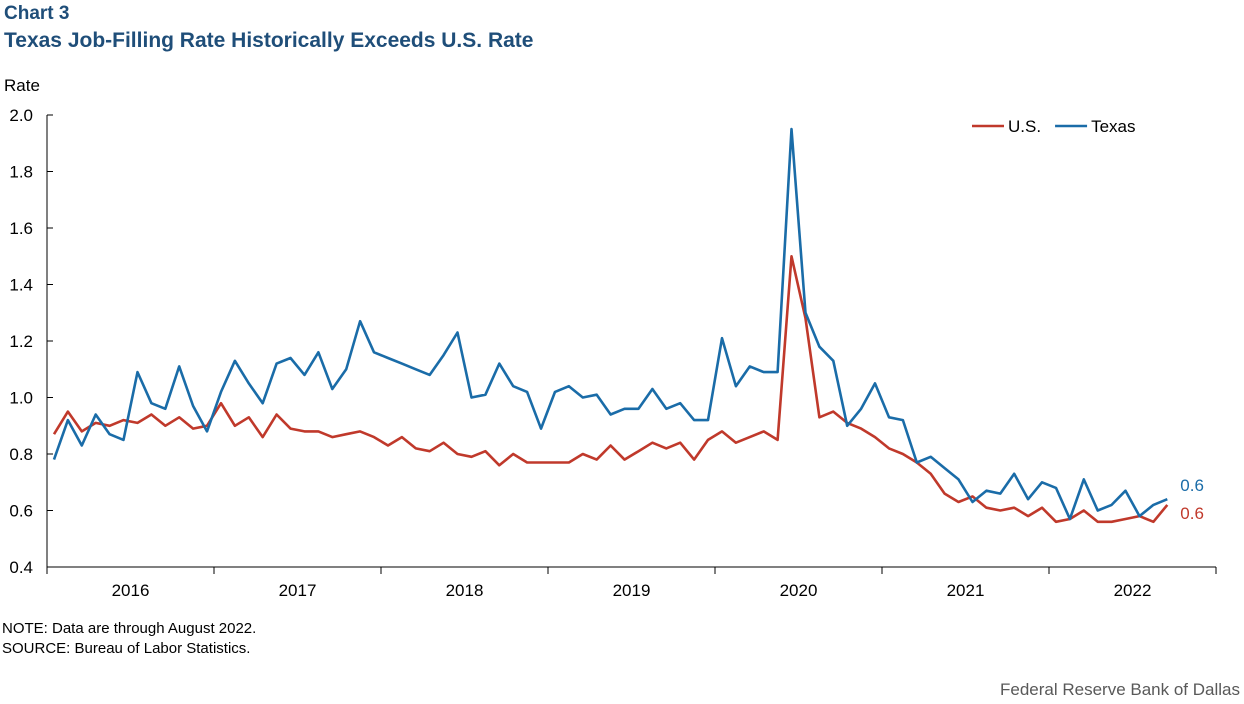  I want to click on y-tick-label: 0.4, so click(21, 567).